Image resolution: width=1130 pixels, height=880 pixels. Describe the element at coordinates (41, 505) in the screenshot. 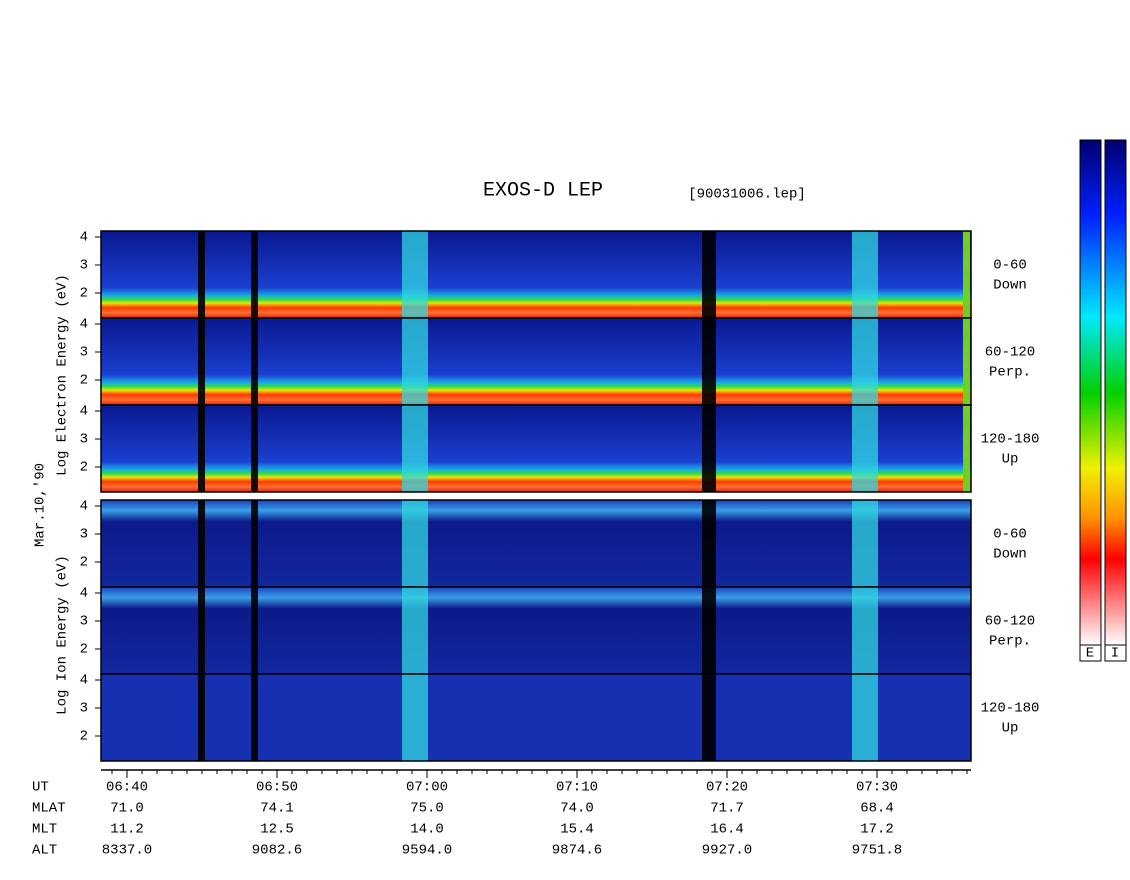

I see `date-label: Mar.10,'90` at that location.